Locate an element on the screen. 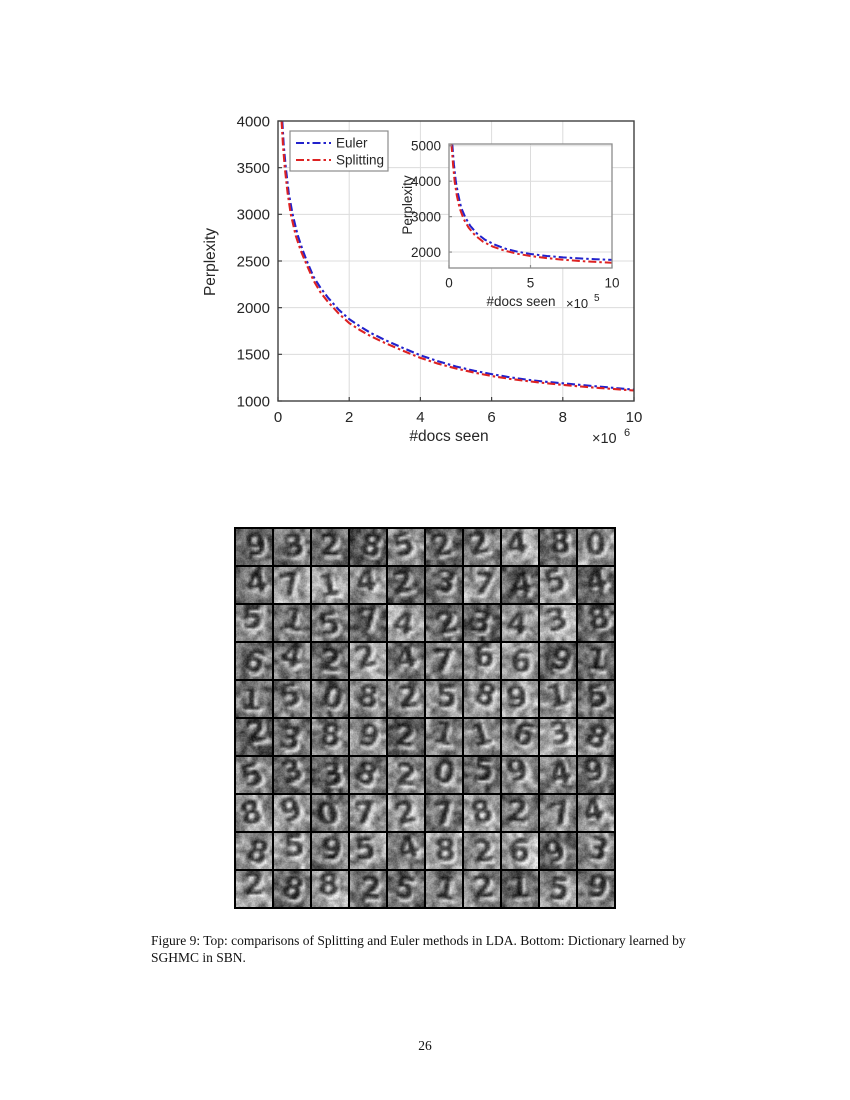  inset-xtick-label: 10 is located at coordinates (611, 283).